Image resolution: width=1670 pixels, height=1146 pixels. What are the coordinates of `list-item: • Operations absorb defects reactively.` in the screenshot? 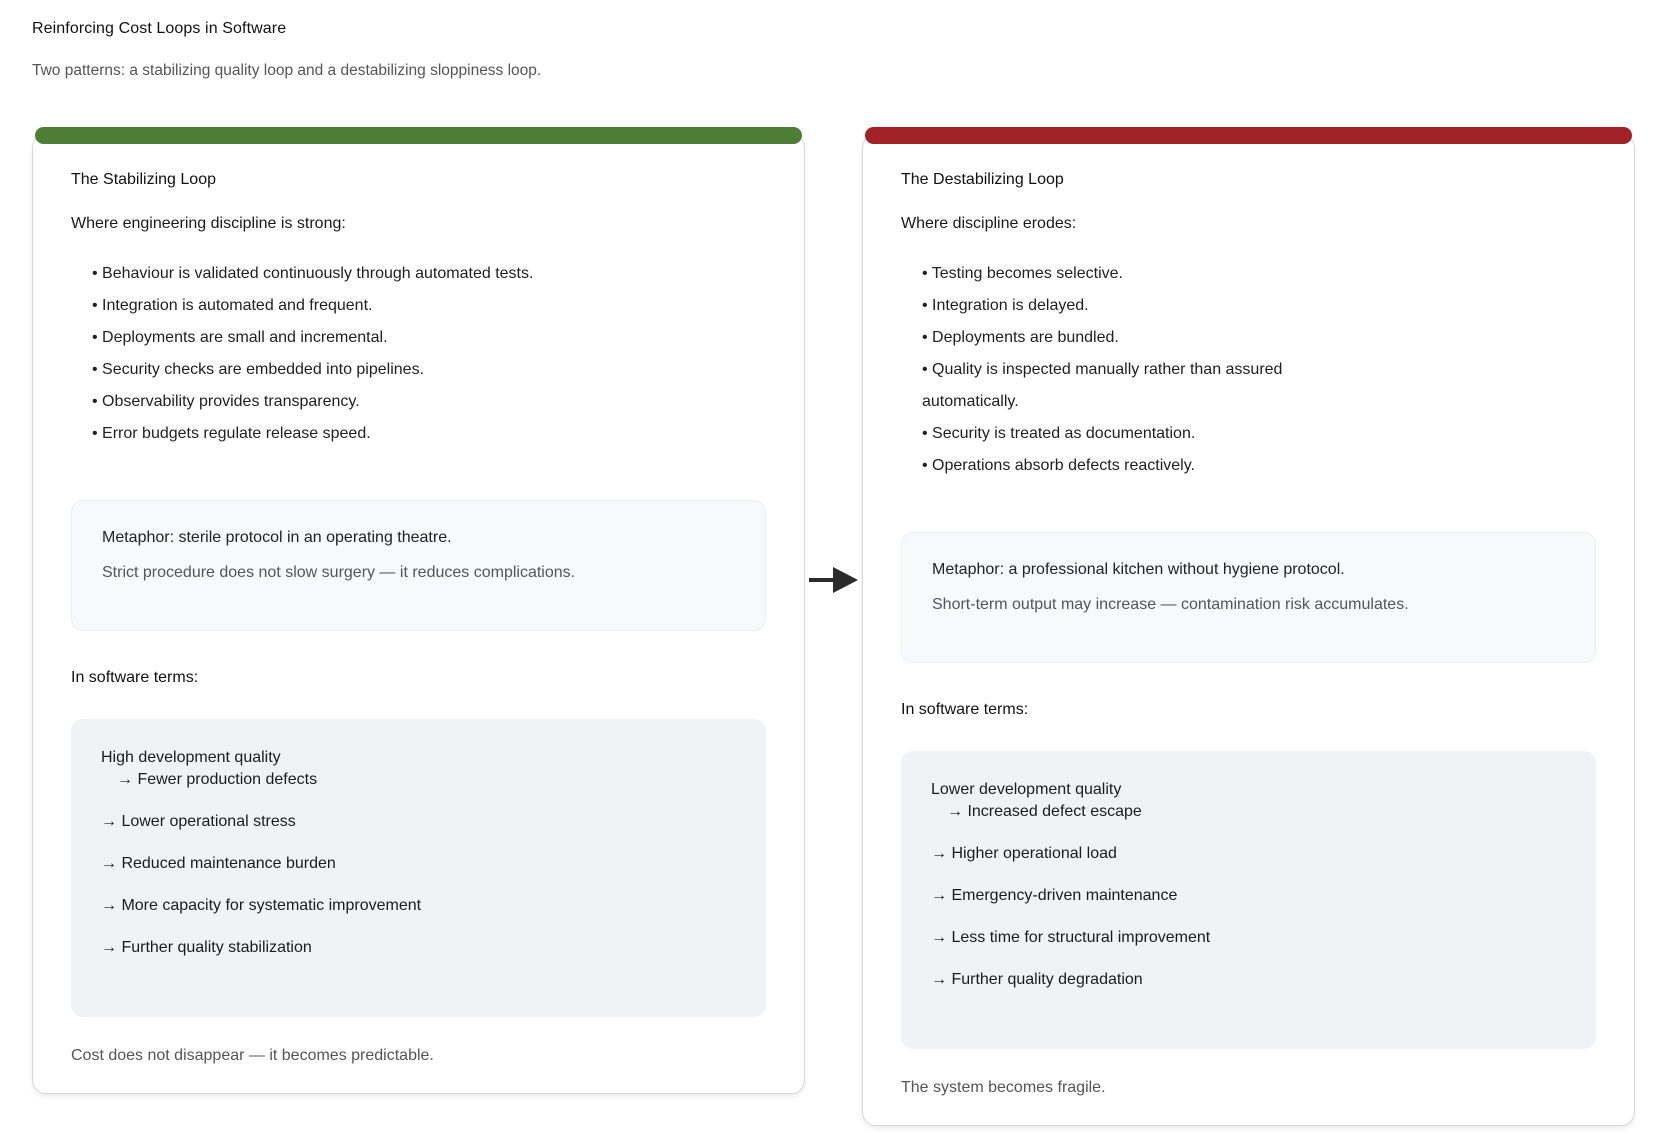 It's located at (1058, 465).